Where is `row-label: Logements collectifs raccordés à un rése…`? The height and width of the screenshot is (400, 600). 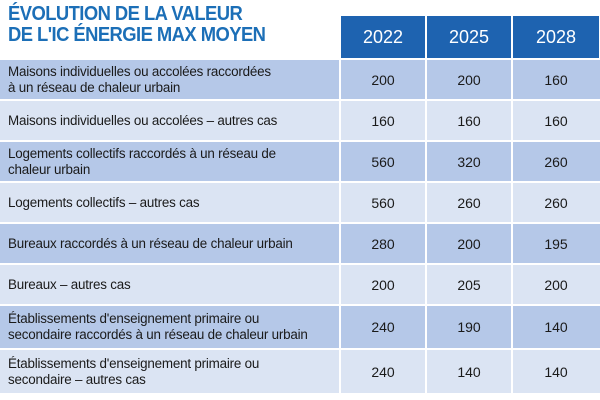
row-label: Logements collectifs raccordés à un rése… is located at coordinates (170, 161).